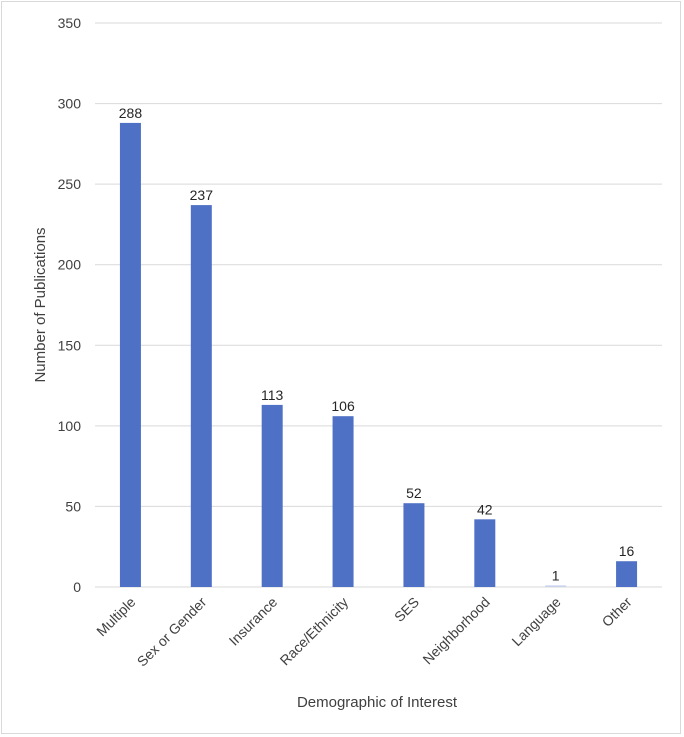 The image size is (684, 737). I want to click on y-tick-label: 200, so click(70, 265).